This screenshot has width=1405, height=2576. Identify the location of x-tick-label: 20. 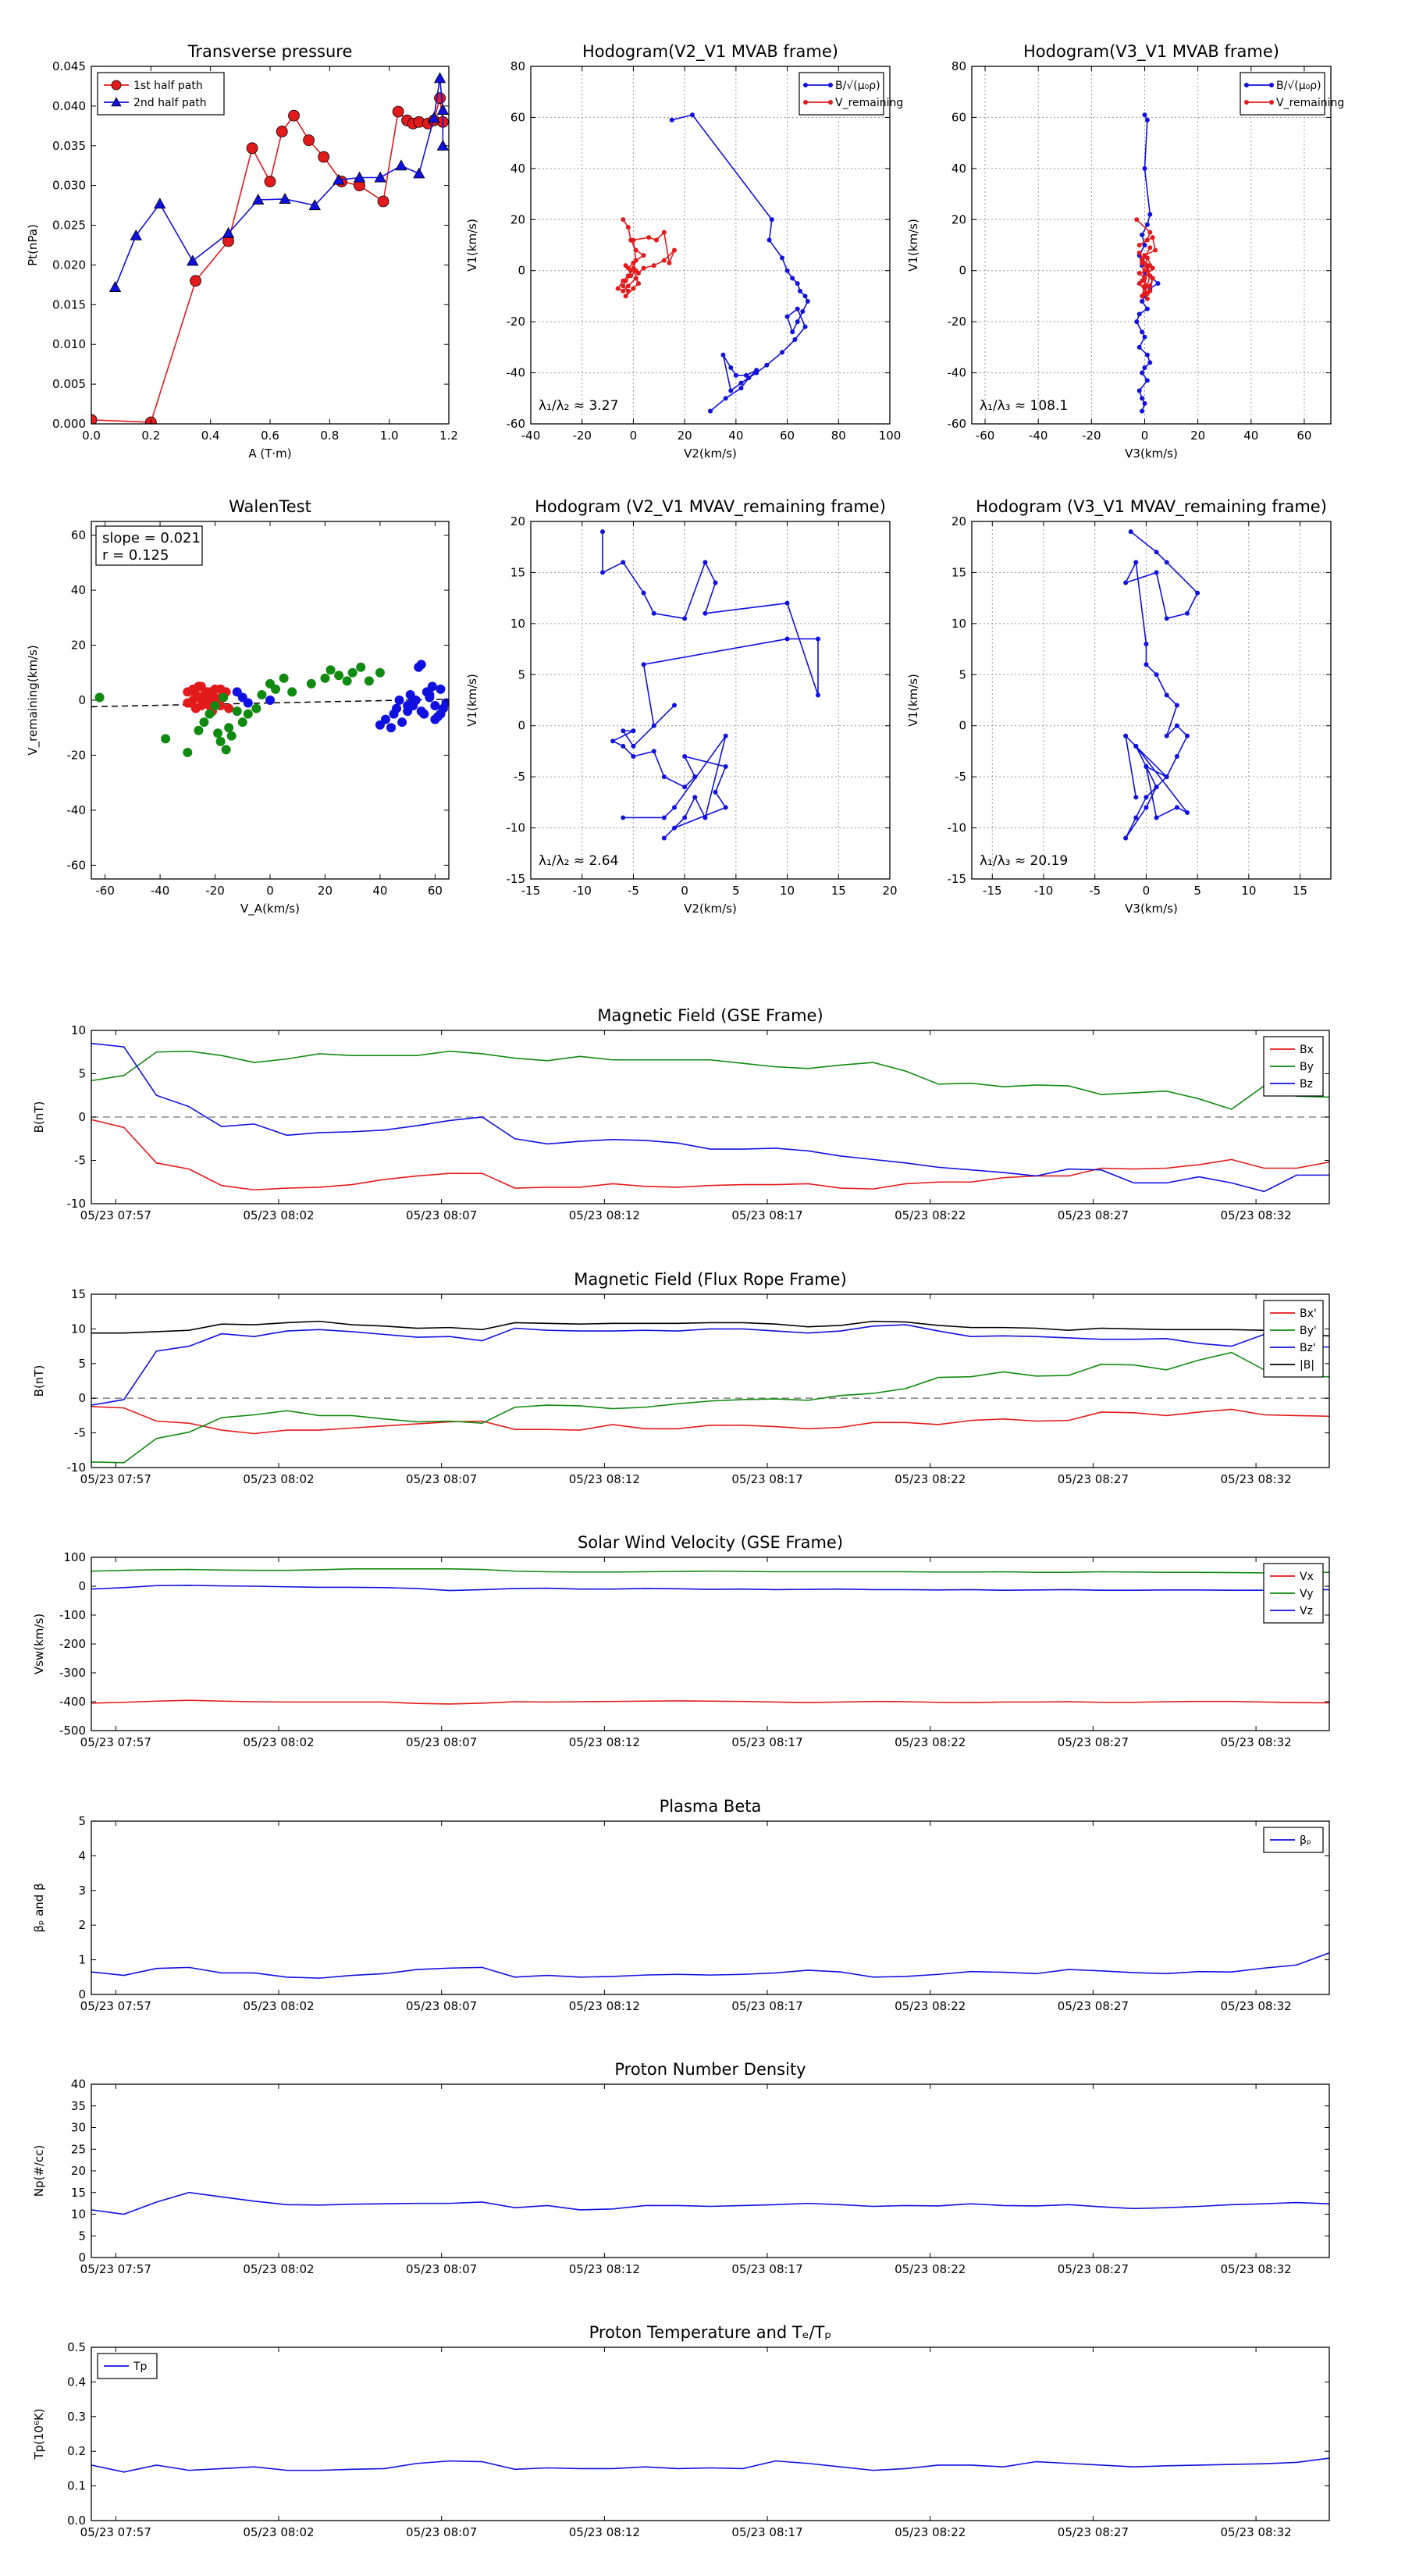
(325, 891).